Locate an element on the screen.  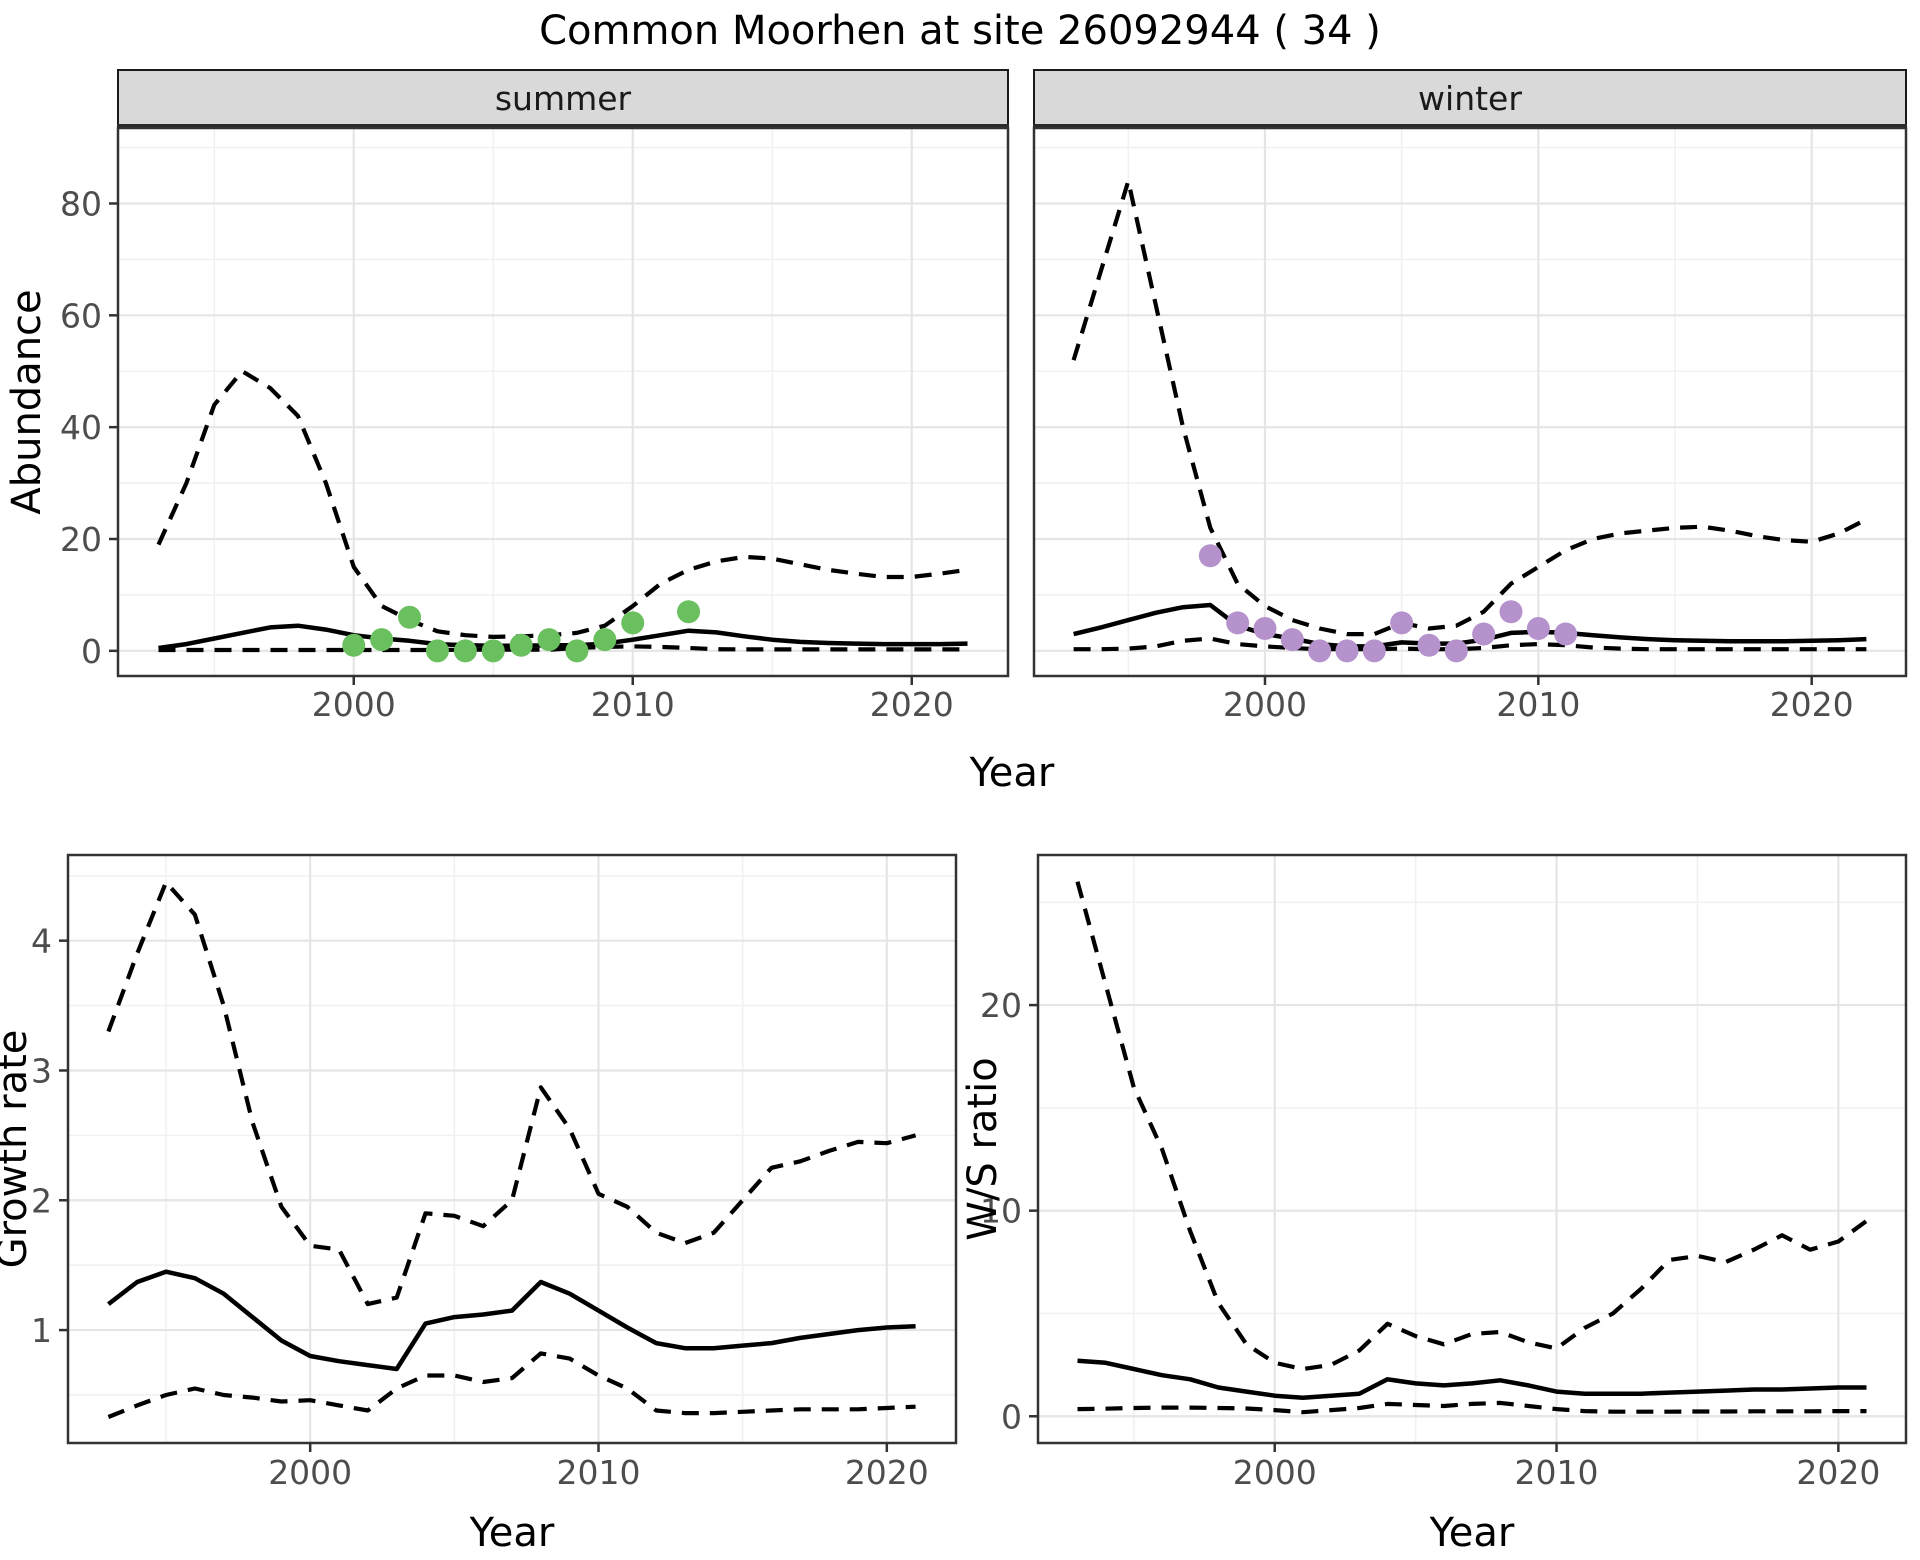
y-axis-title: W/S ratio is located at coordinates (983, 1148).